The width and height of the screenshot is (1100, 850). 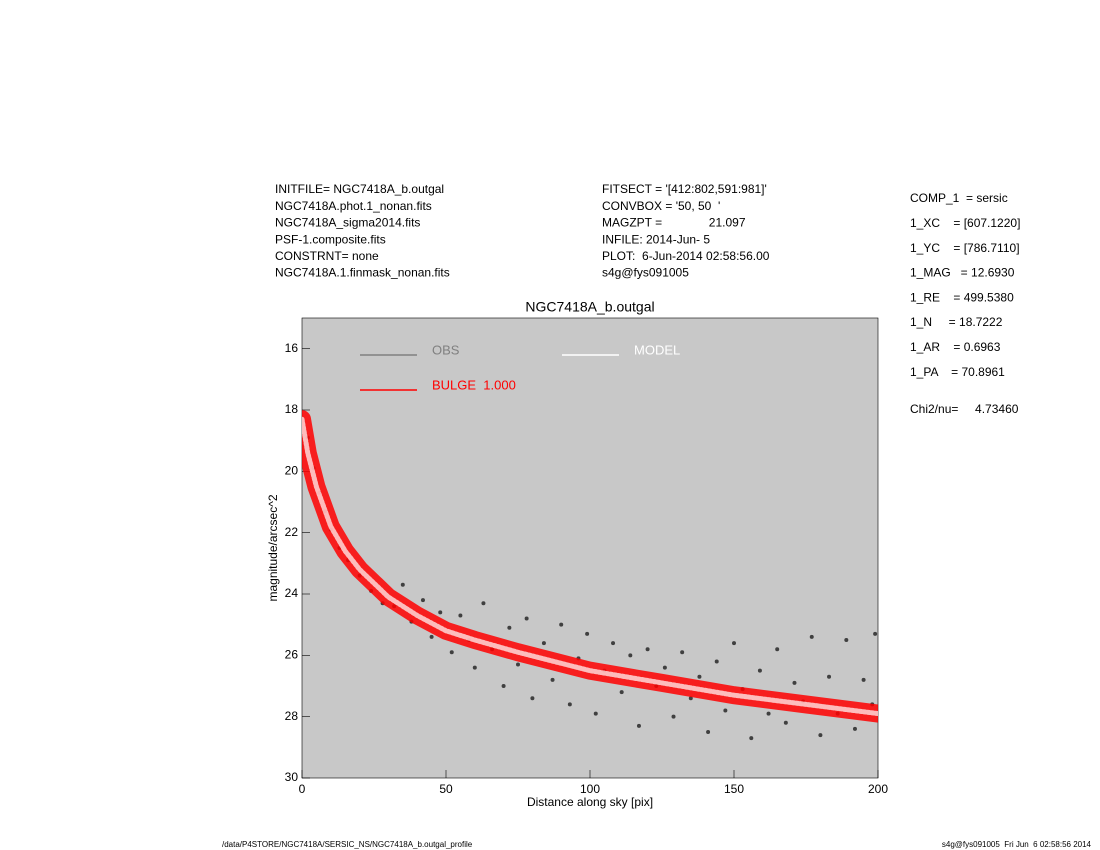 What do you see at coordinates (878, 789) in the screenshot?
I see `x-tick-label: 200` at bounding box center [878, 789].